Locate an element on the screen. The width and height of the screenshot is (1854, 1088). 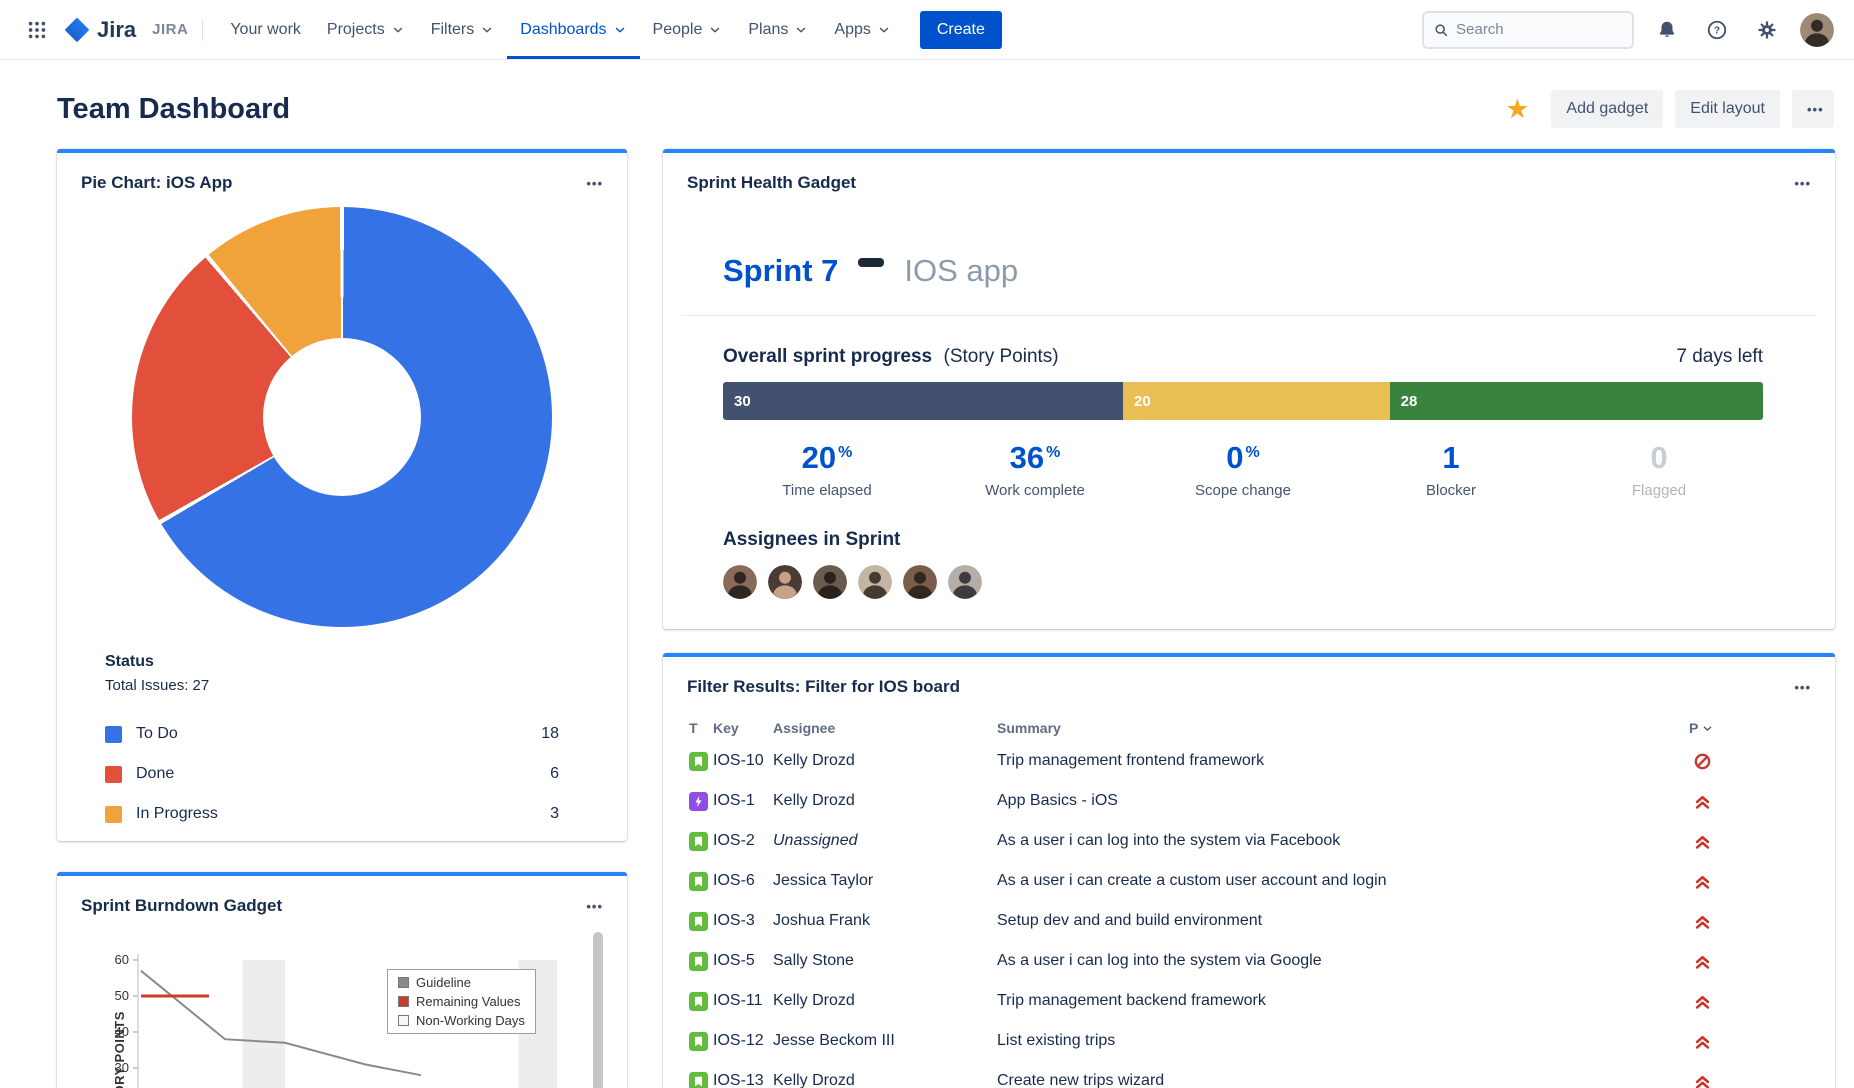
scrollbar-track is located at coordinates (598, 1010).